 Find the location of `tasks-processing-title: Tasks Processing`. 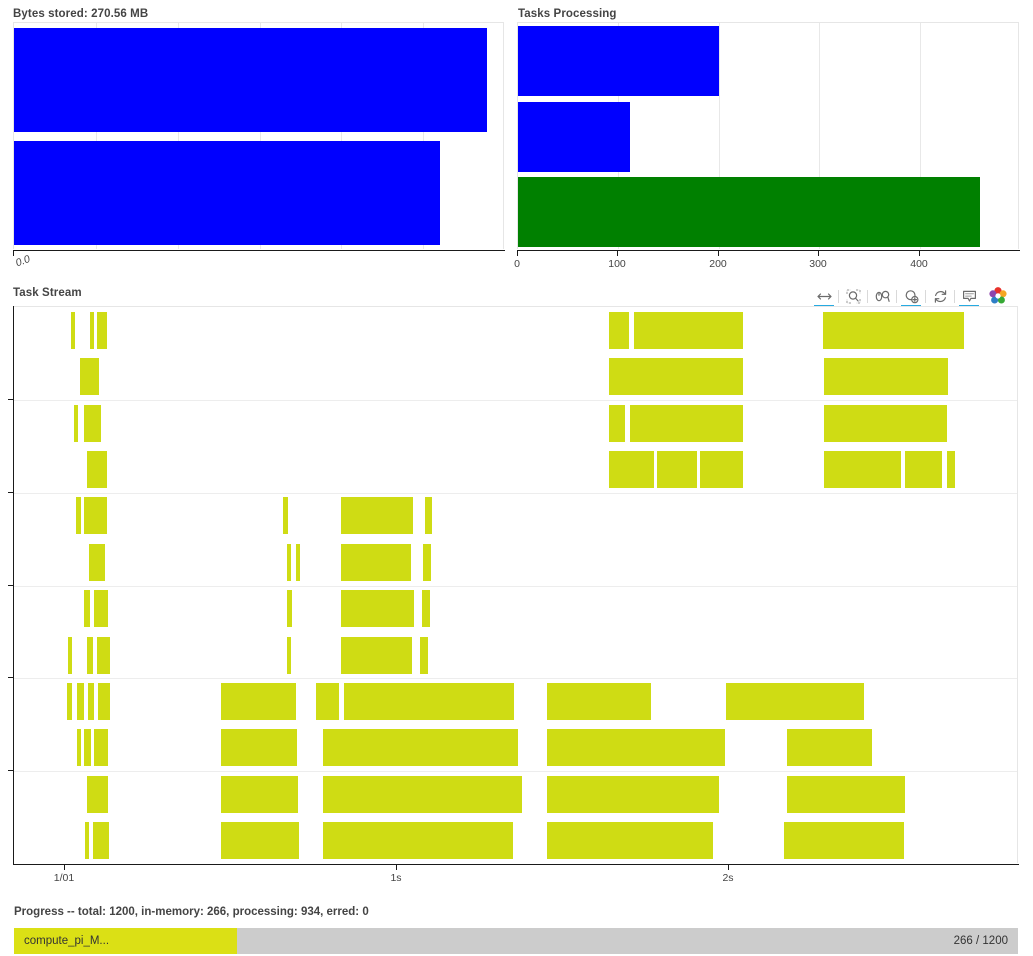

tasks-processing-title: Tasks Processing is located at coordinates (567, 14).